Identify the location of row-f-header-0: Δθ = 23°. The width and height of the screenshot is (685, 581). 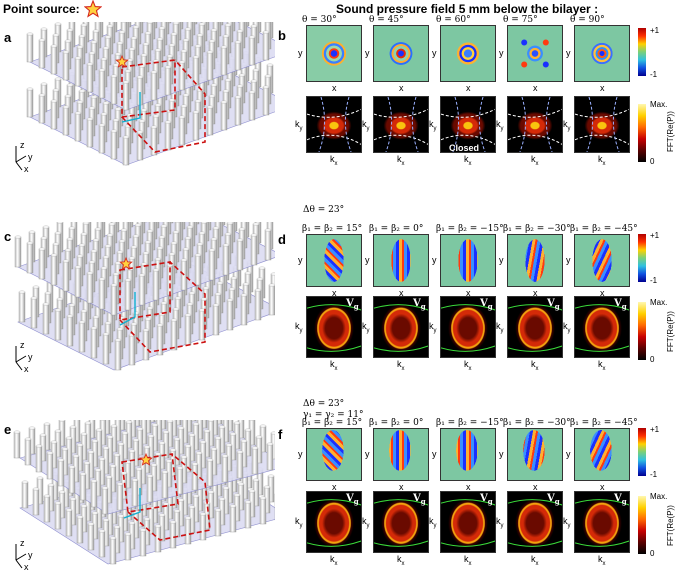
(324, 404).